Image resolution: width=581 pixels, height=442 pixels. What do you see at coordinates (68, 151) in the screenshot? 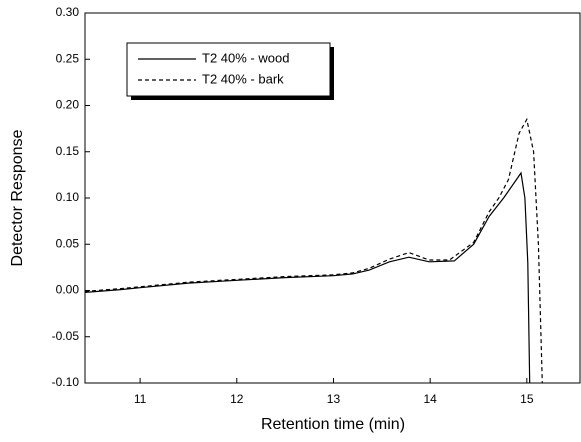
I see `y-tick-label: 0.15` at bounding box center [68, 151].